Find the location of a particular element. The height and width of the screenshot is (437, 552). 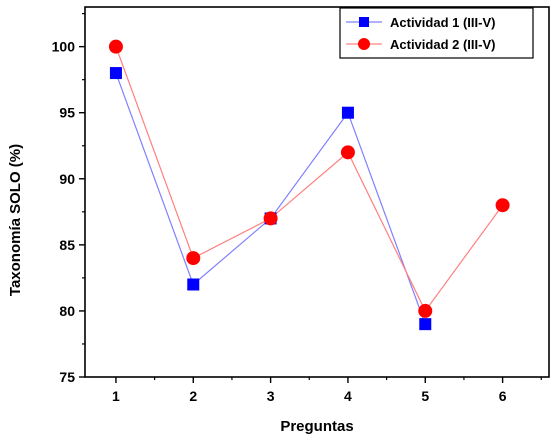

x-tick-label: 2 is located at coordinates (193, 396).